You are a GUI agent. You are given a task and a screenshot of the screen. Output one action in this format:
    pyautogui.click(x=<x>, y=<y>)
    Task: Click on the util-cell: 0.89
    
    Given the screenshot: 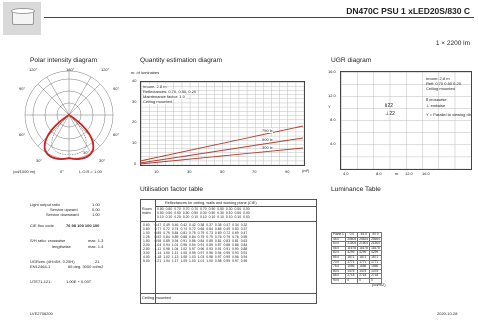 What is the action you would take?
    pyautogui.click(x=175, y=237)
    